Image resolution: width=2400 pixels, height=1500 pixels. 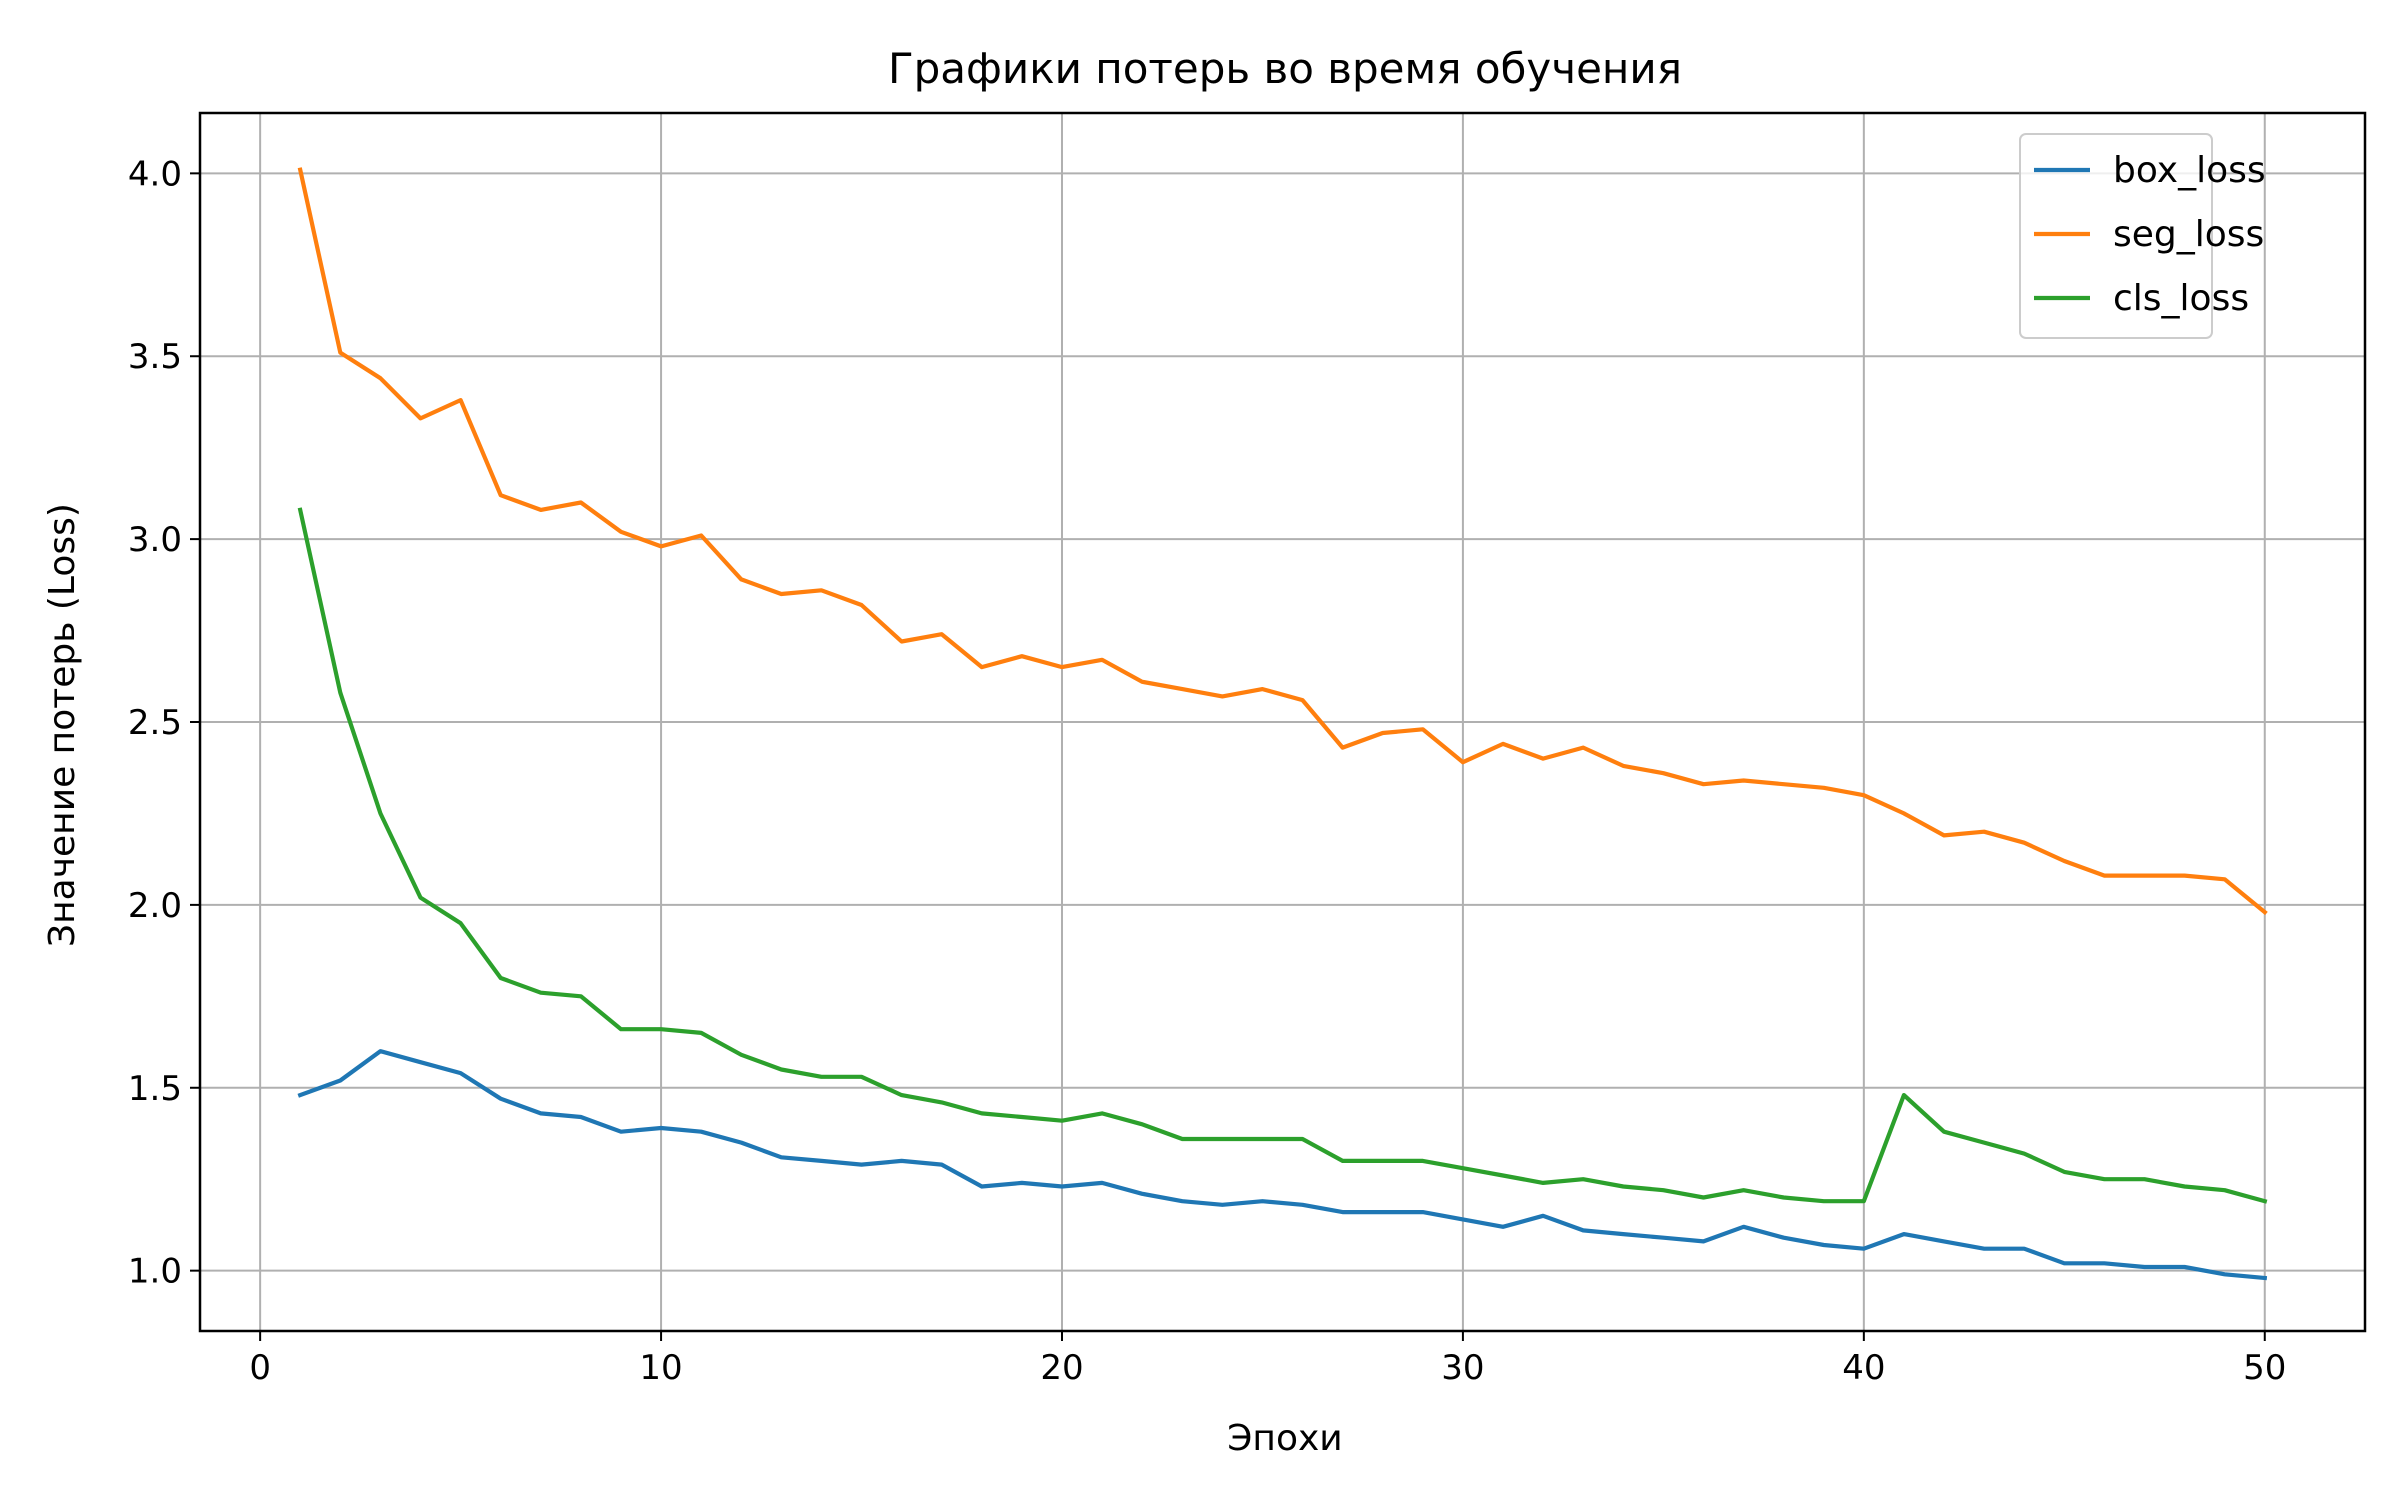 I want to click on legend: box_loss seg_loss cls_loss, so click(x=2142, y=236).